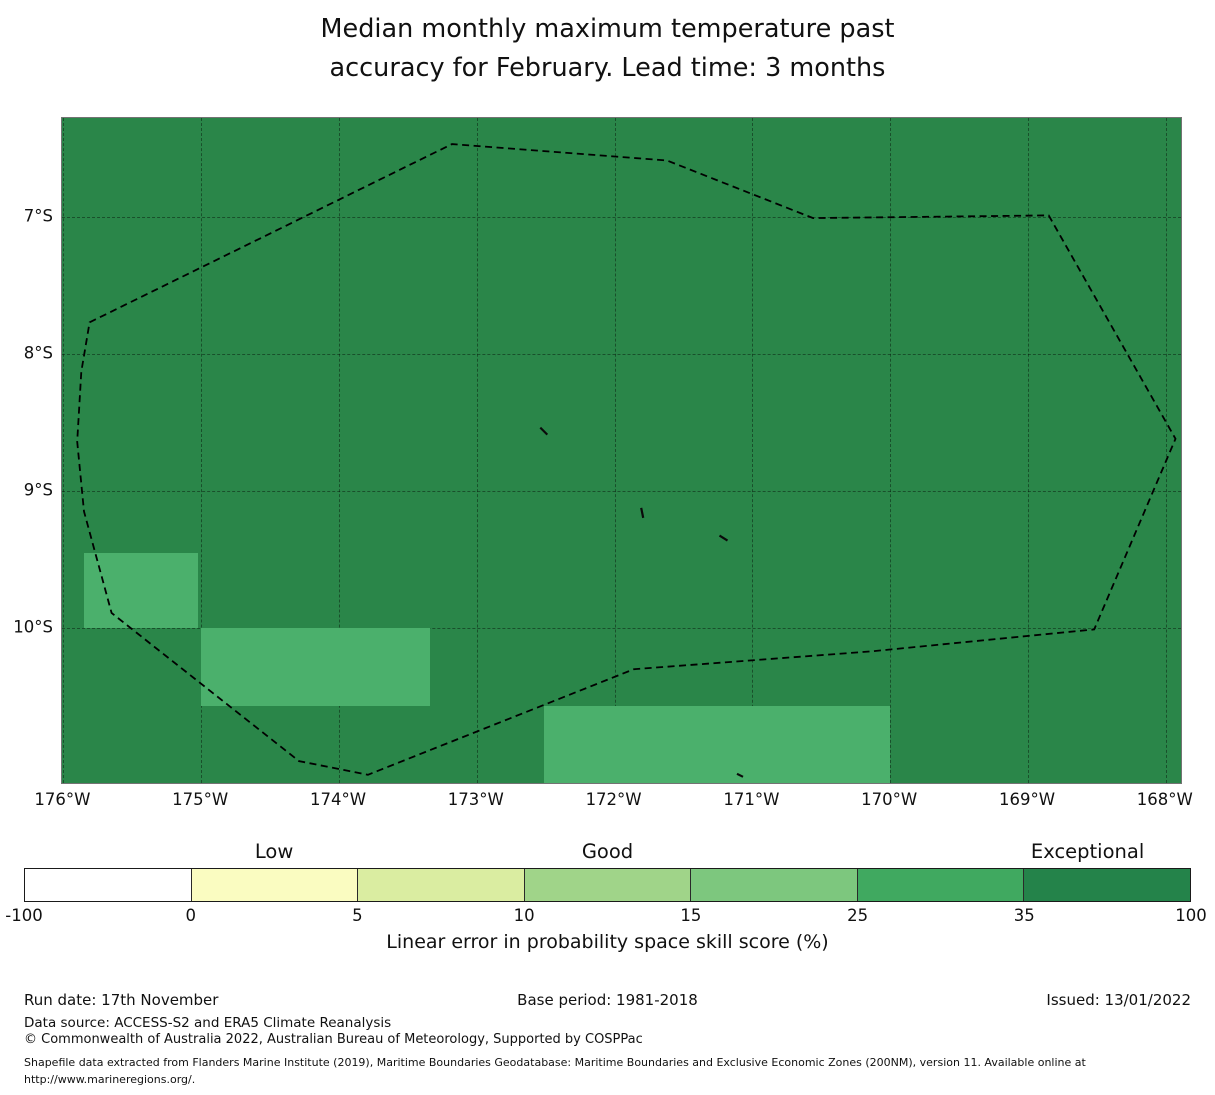  Describe the element at coordinates (33, 627) in the screenshot. I see `y-tick-label: 10°S` at that location.